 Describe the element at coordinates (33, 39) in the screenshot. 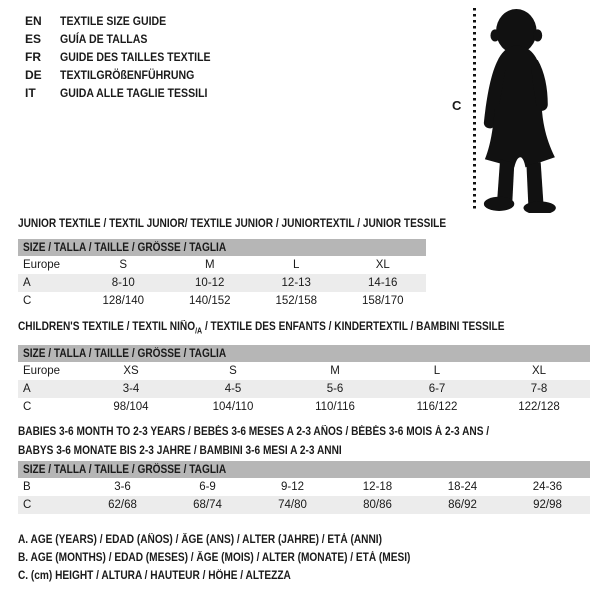

I see `language-code: ES` at that location.